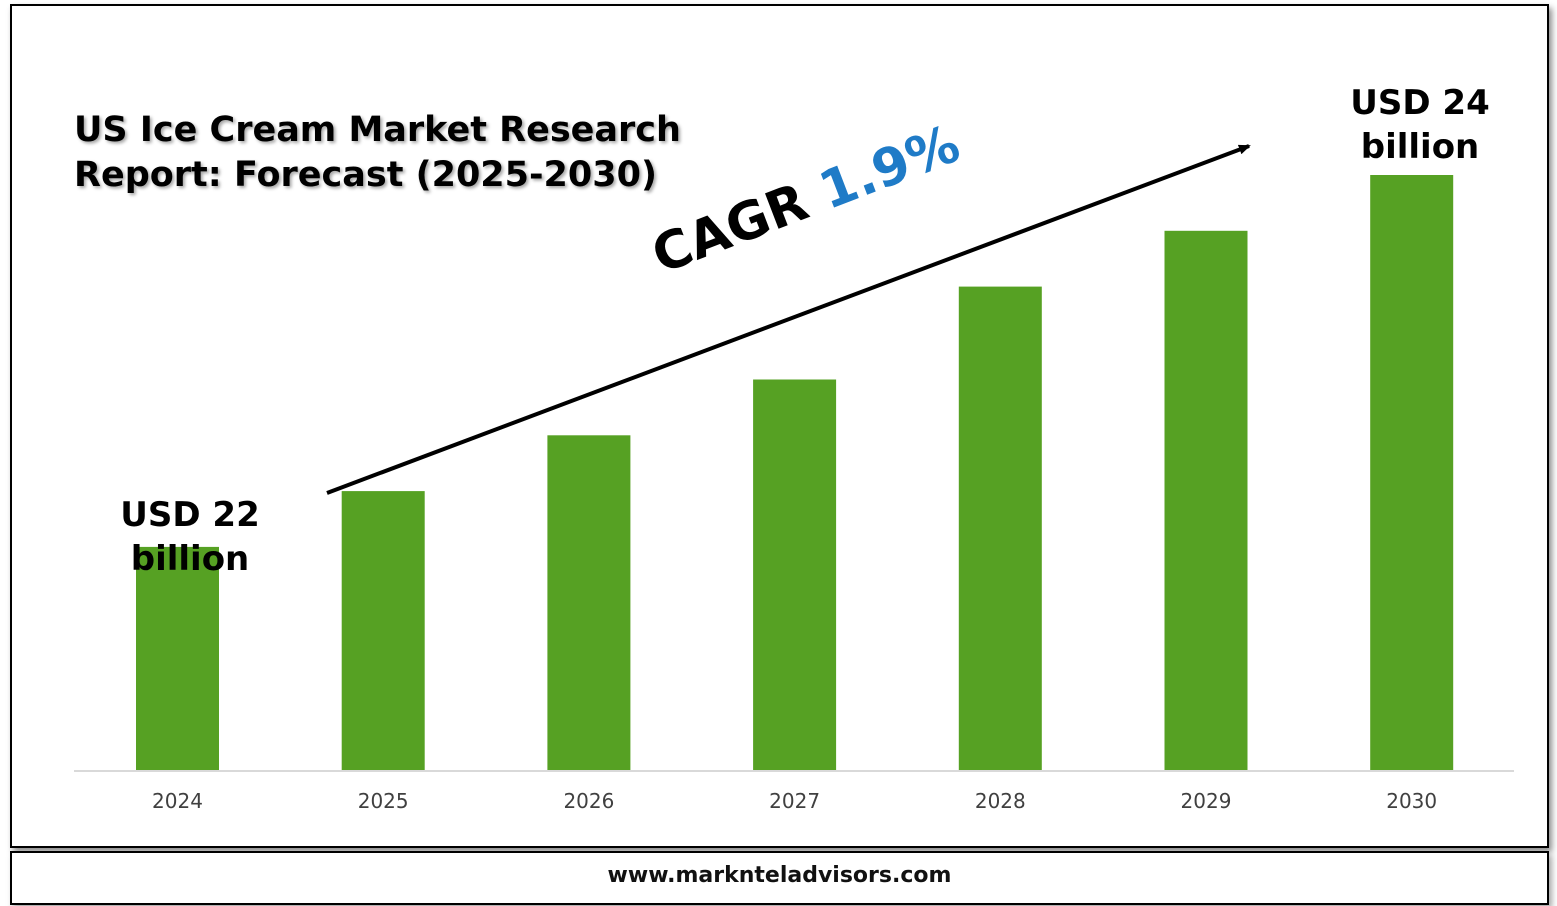 Image resolution: width=1557 pixels, height=906 pixels. I want to click on bar-2024, so click(177, 658).